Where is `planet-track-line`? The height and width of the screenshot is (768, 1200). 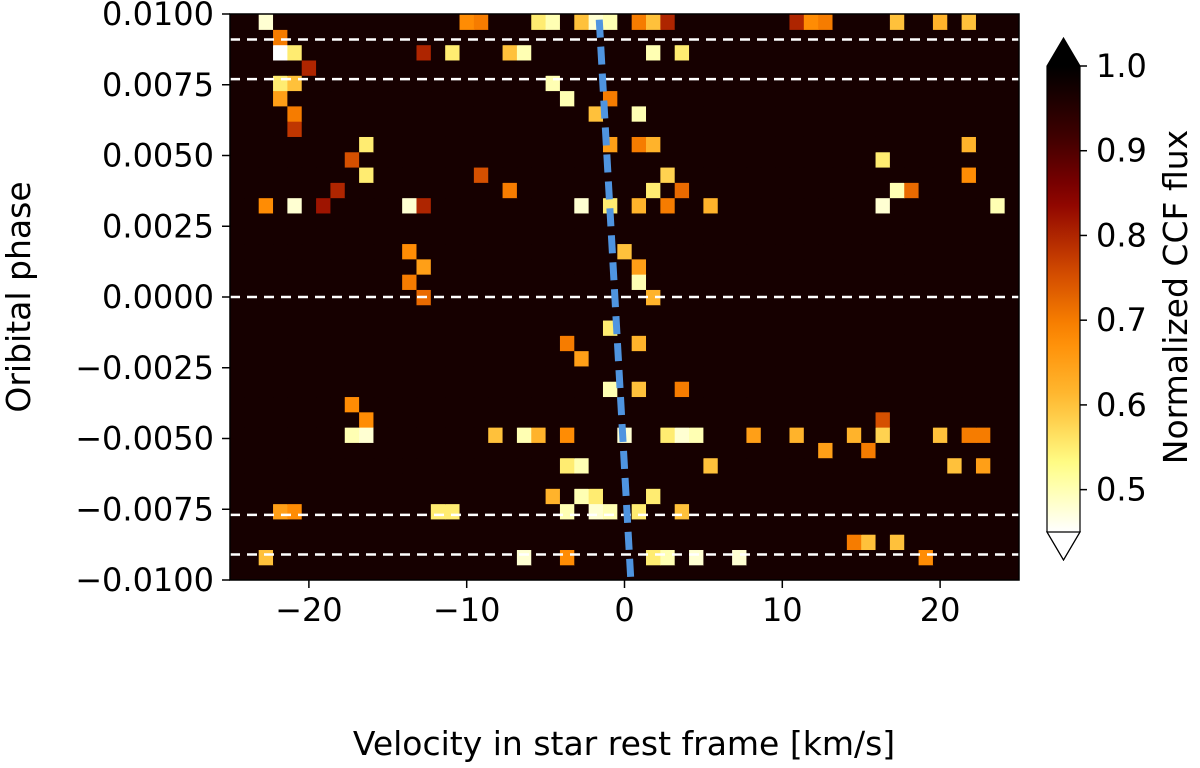 planet-track-line is located at coordinates (615, 299).